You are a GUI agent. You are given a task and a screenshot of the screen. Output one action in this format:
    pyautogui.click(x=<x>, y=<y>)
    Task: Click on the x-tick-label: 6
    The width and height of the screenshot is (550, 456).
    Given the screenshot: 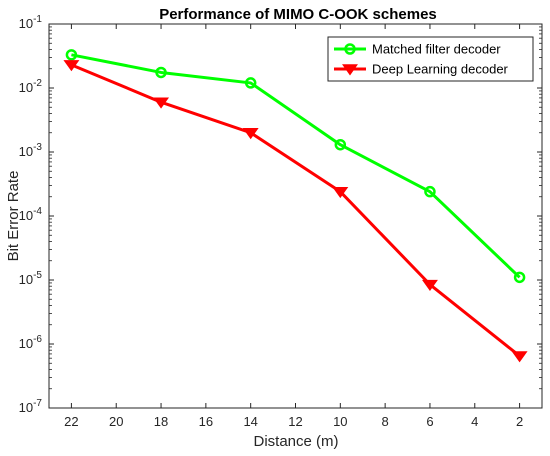 What is the action you would take?
    pyautogui.click(x=429, y=421)
    